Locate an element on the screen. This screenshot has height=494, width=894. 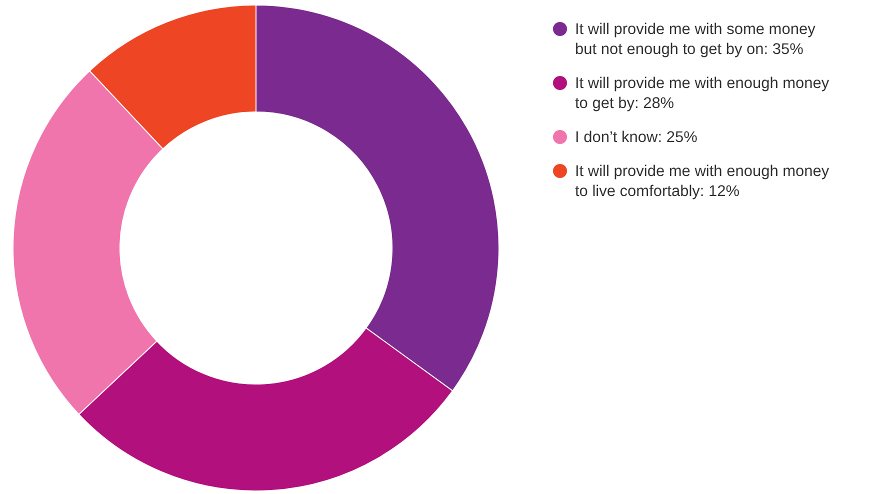
legend-label: I don’t know: 25% is located at coordinates (636, 137).